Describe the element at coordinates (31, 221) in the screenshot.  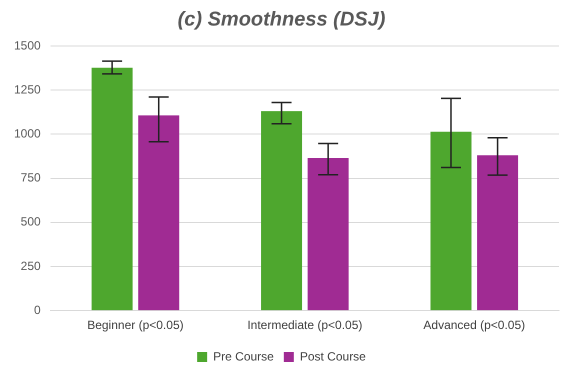
I see `y-tick-label: 500` at that location.